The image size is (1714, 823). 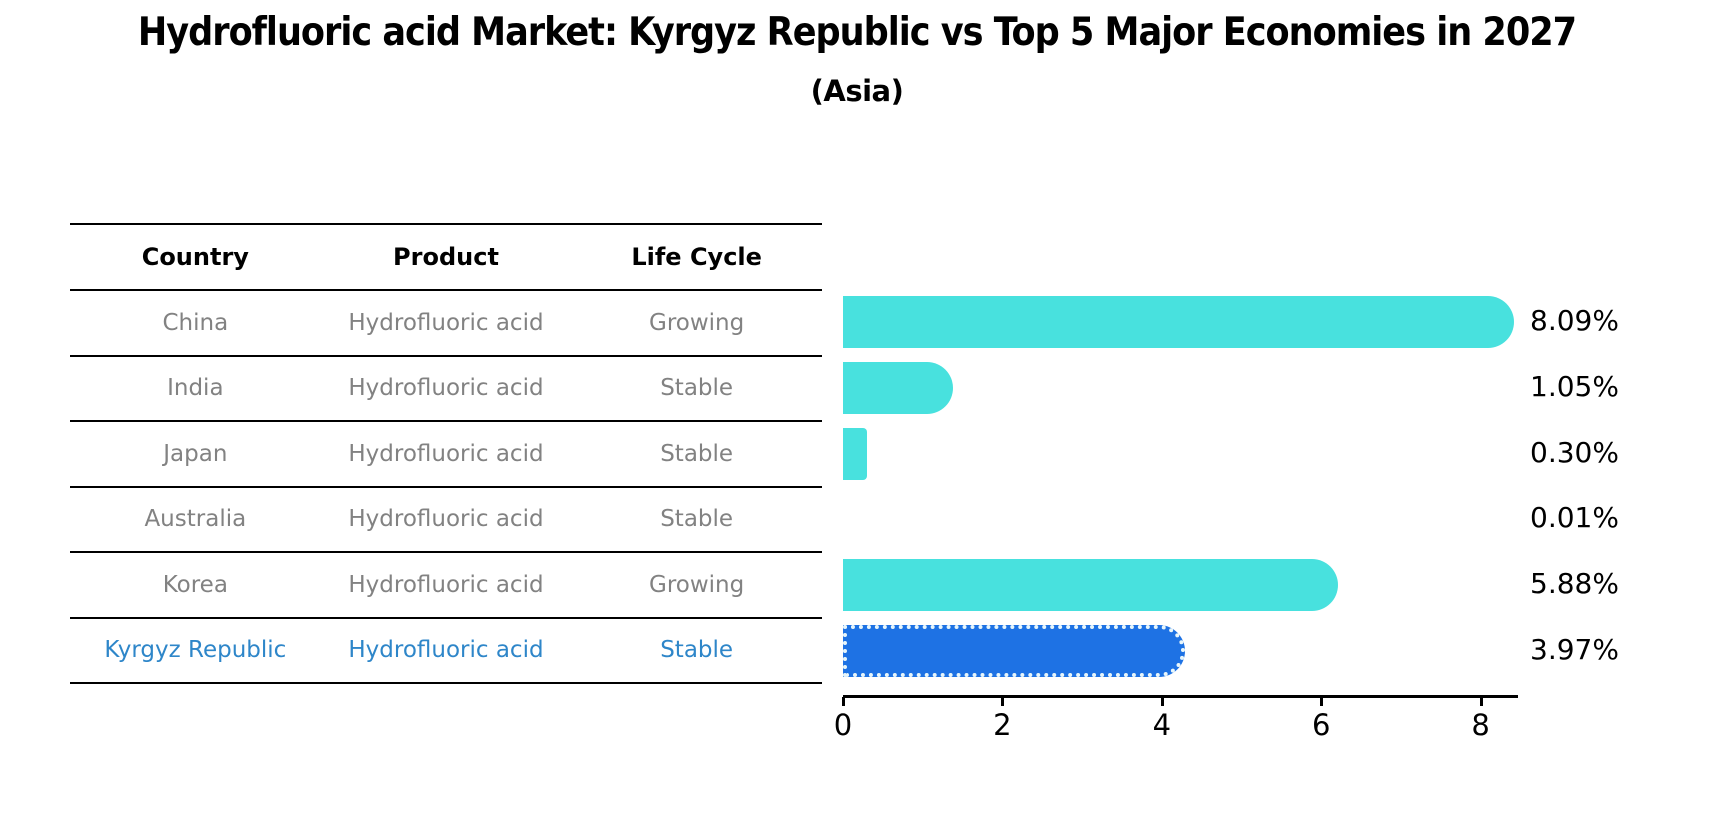 I want to click on bar-japan, so click(x=855, y=454).